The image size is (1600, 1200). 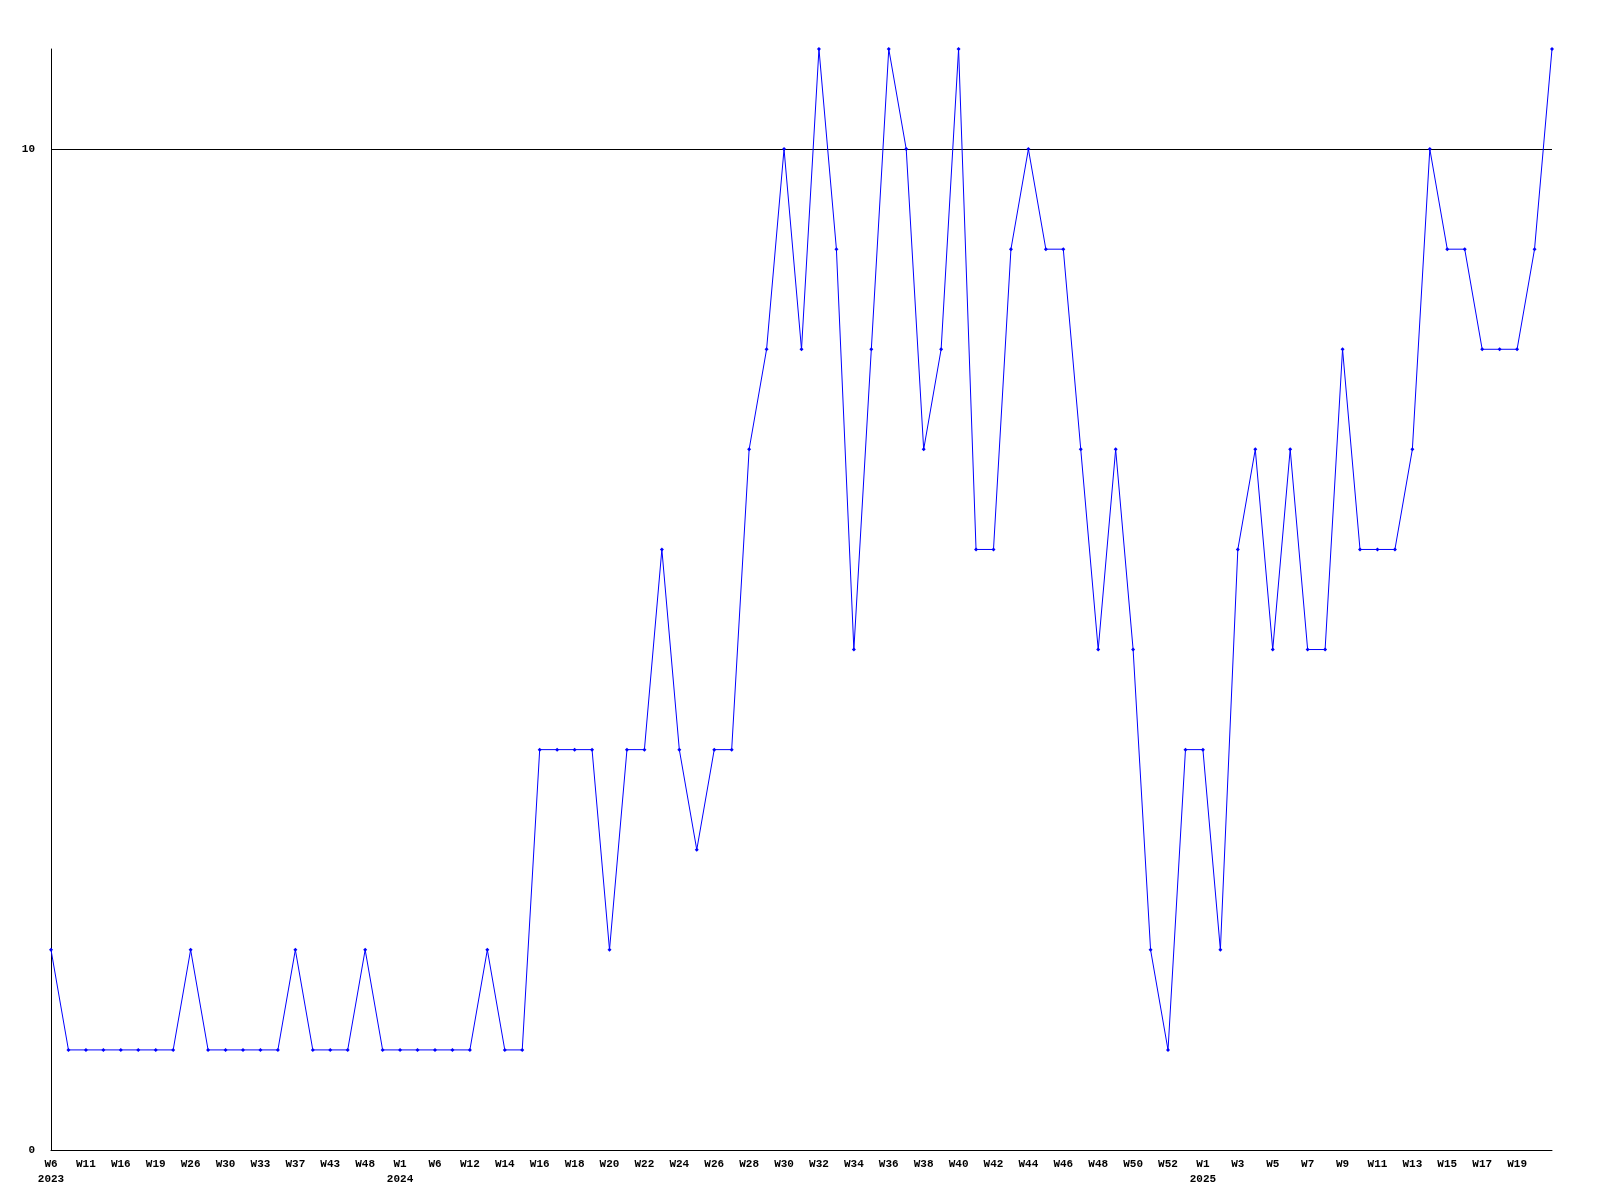 What do you see at coordinates (958, 1163) in the screenshot?
I see `x-tick-label: W40` at bounding box center [958, 1163].